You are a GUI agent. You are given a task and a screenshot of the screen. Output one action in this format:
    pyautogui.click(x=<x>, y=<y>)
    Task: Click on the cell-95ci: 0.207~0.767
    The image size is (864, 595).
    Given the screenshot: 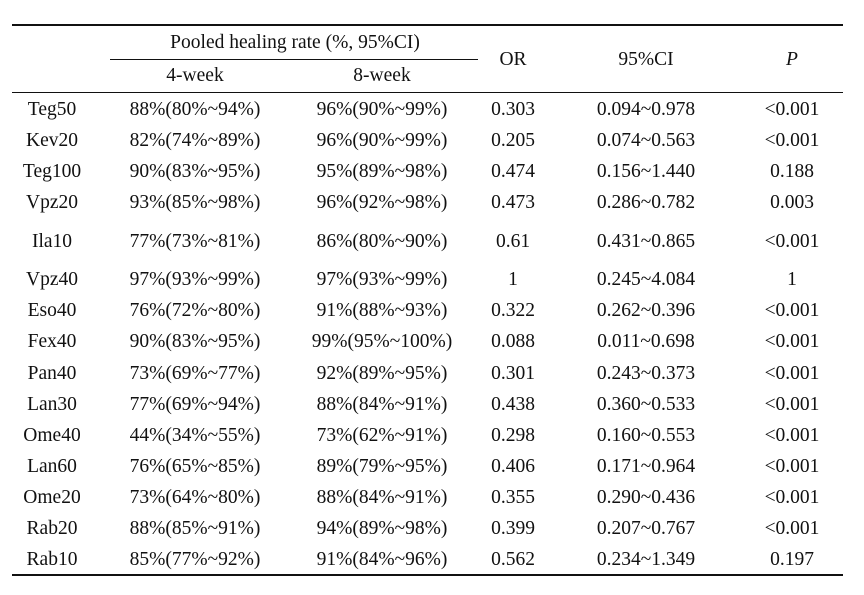 What is the action you would take?
    pyautogui.click(x=646, y=528)
    